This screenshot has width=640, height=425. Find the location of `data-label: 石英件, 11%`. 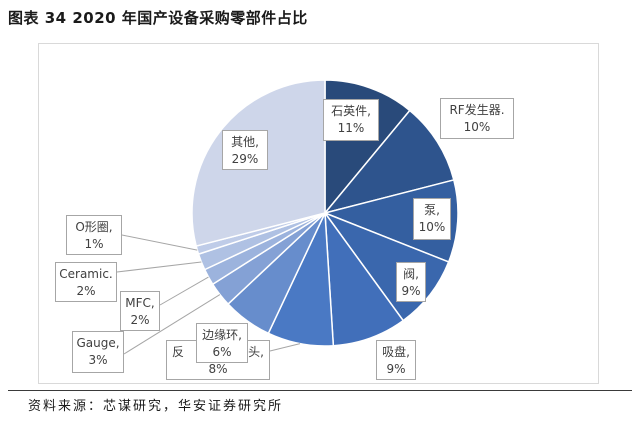

data-label: 石英件, 11% is located at coordinates (351, 120).